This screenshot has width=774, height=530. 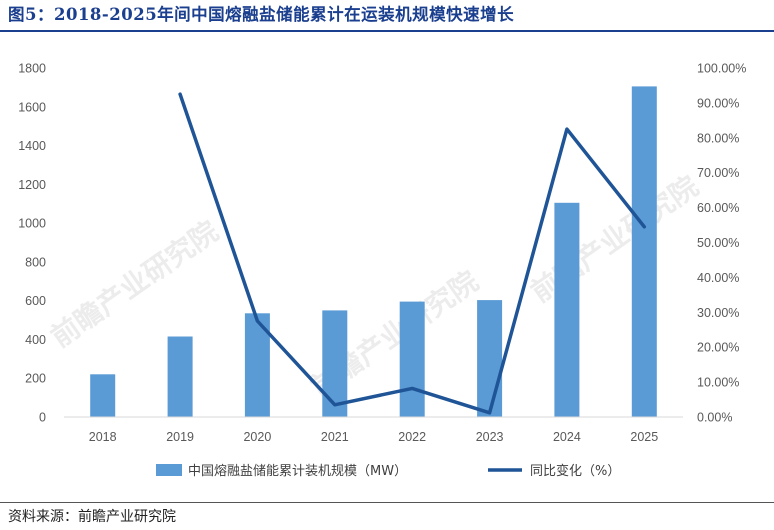 What do you see at coordinates (32, 243) in the screenshot?
I see `y-axis-left: 0 200 400 600 800 1000 1200 1400 1600 1800` at bounding box center [32, 243].